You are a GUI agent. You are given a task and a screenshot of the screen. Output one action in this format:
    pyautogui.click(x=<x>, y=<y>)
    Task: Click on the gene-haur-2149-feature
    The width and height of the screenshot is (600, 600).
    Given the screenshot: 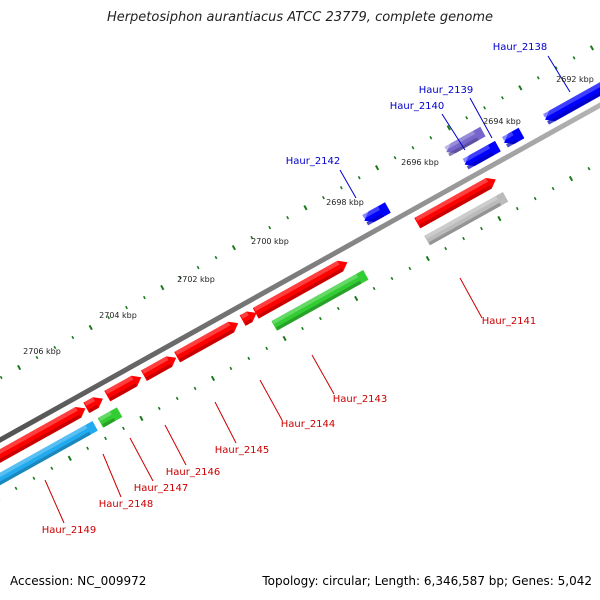 What is the action you would take?
    pyautogui.click(x=49, y=453)
    